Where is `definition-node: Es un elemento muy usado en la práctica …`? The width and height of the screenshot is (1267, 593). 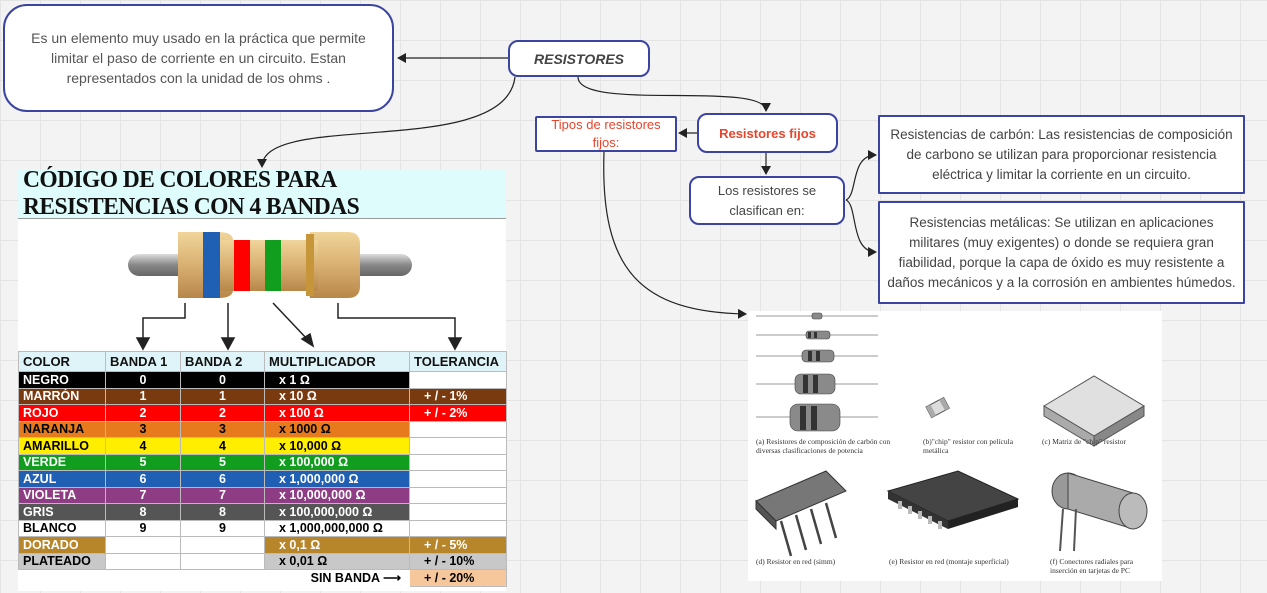 definition-node: Es un elemento muy usado en la práctica … is located at coordinates (198, 58).